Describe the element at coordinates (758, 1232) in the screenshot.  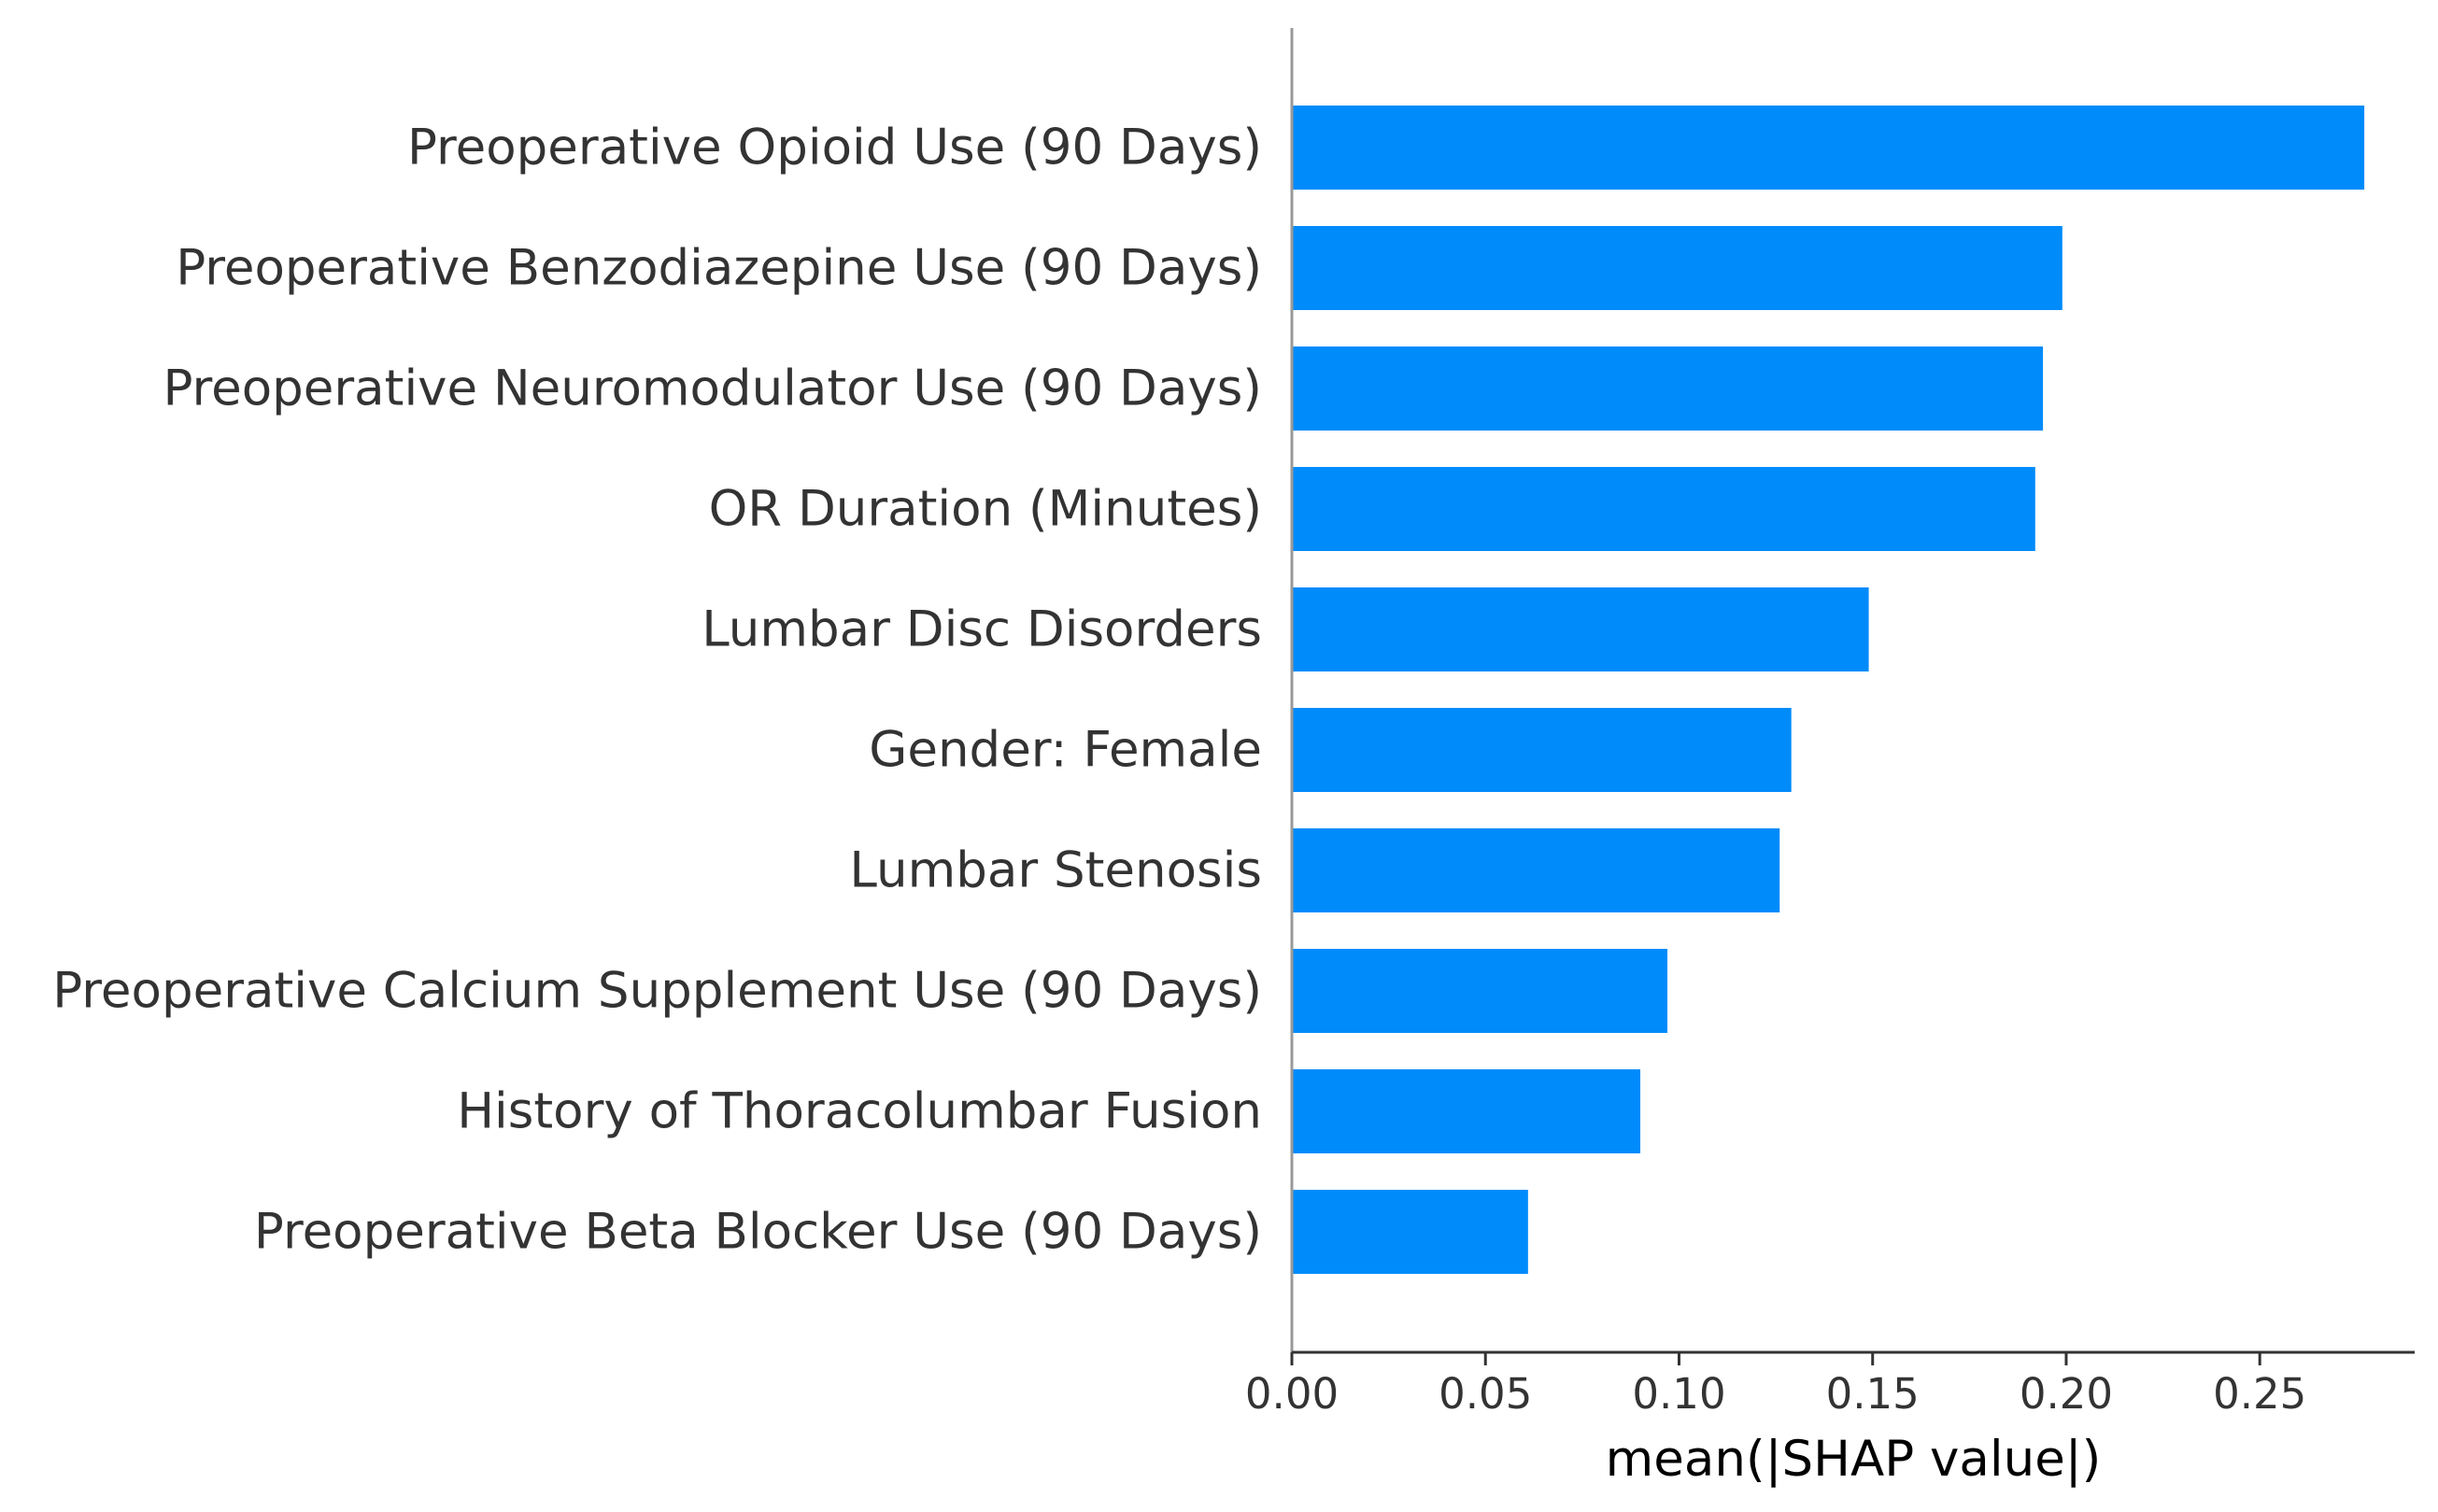
I see `y-tick-label-10: Preoperative Beta Blocker Use (90 Days)` at that location.